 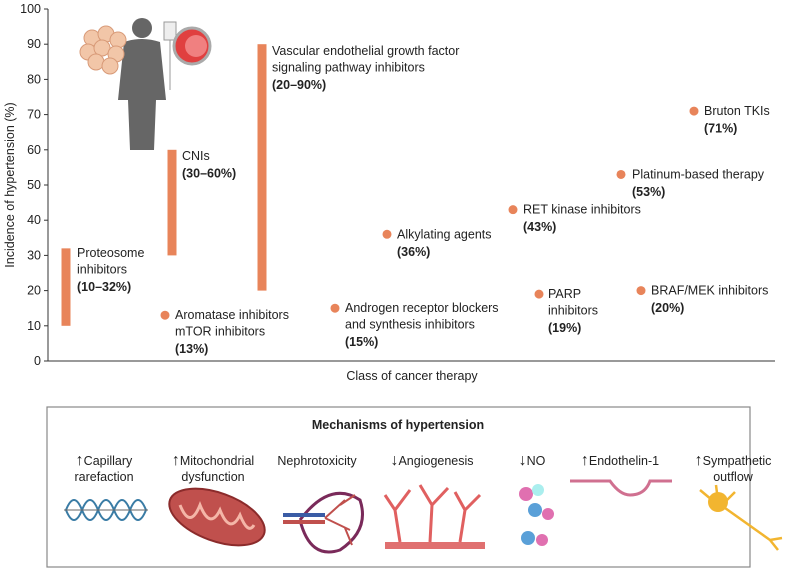 I want to click on y-tick-label: 80, so click(x=34, y=79).